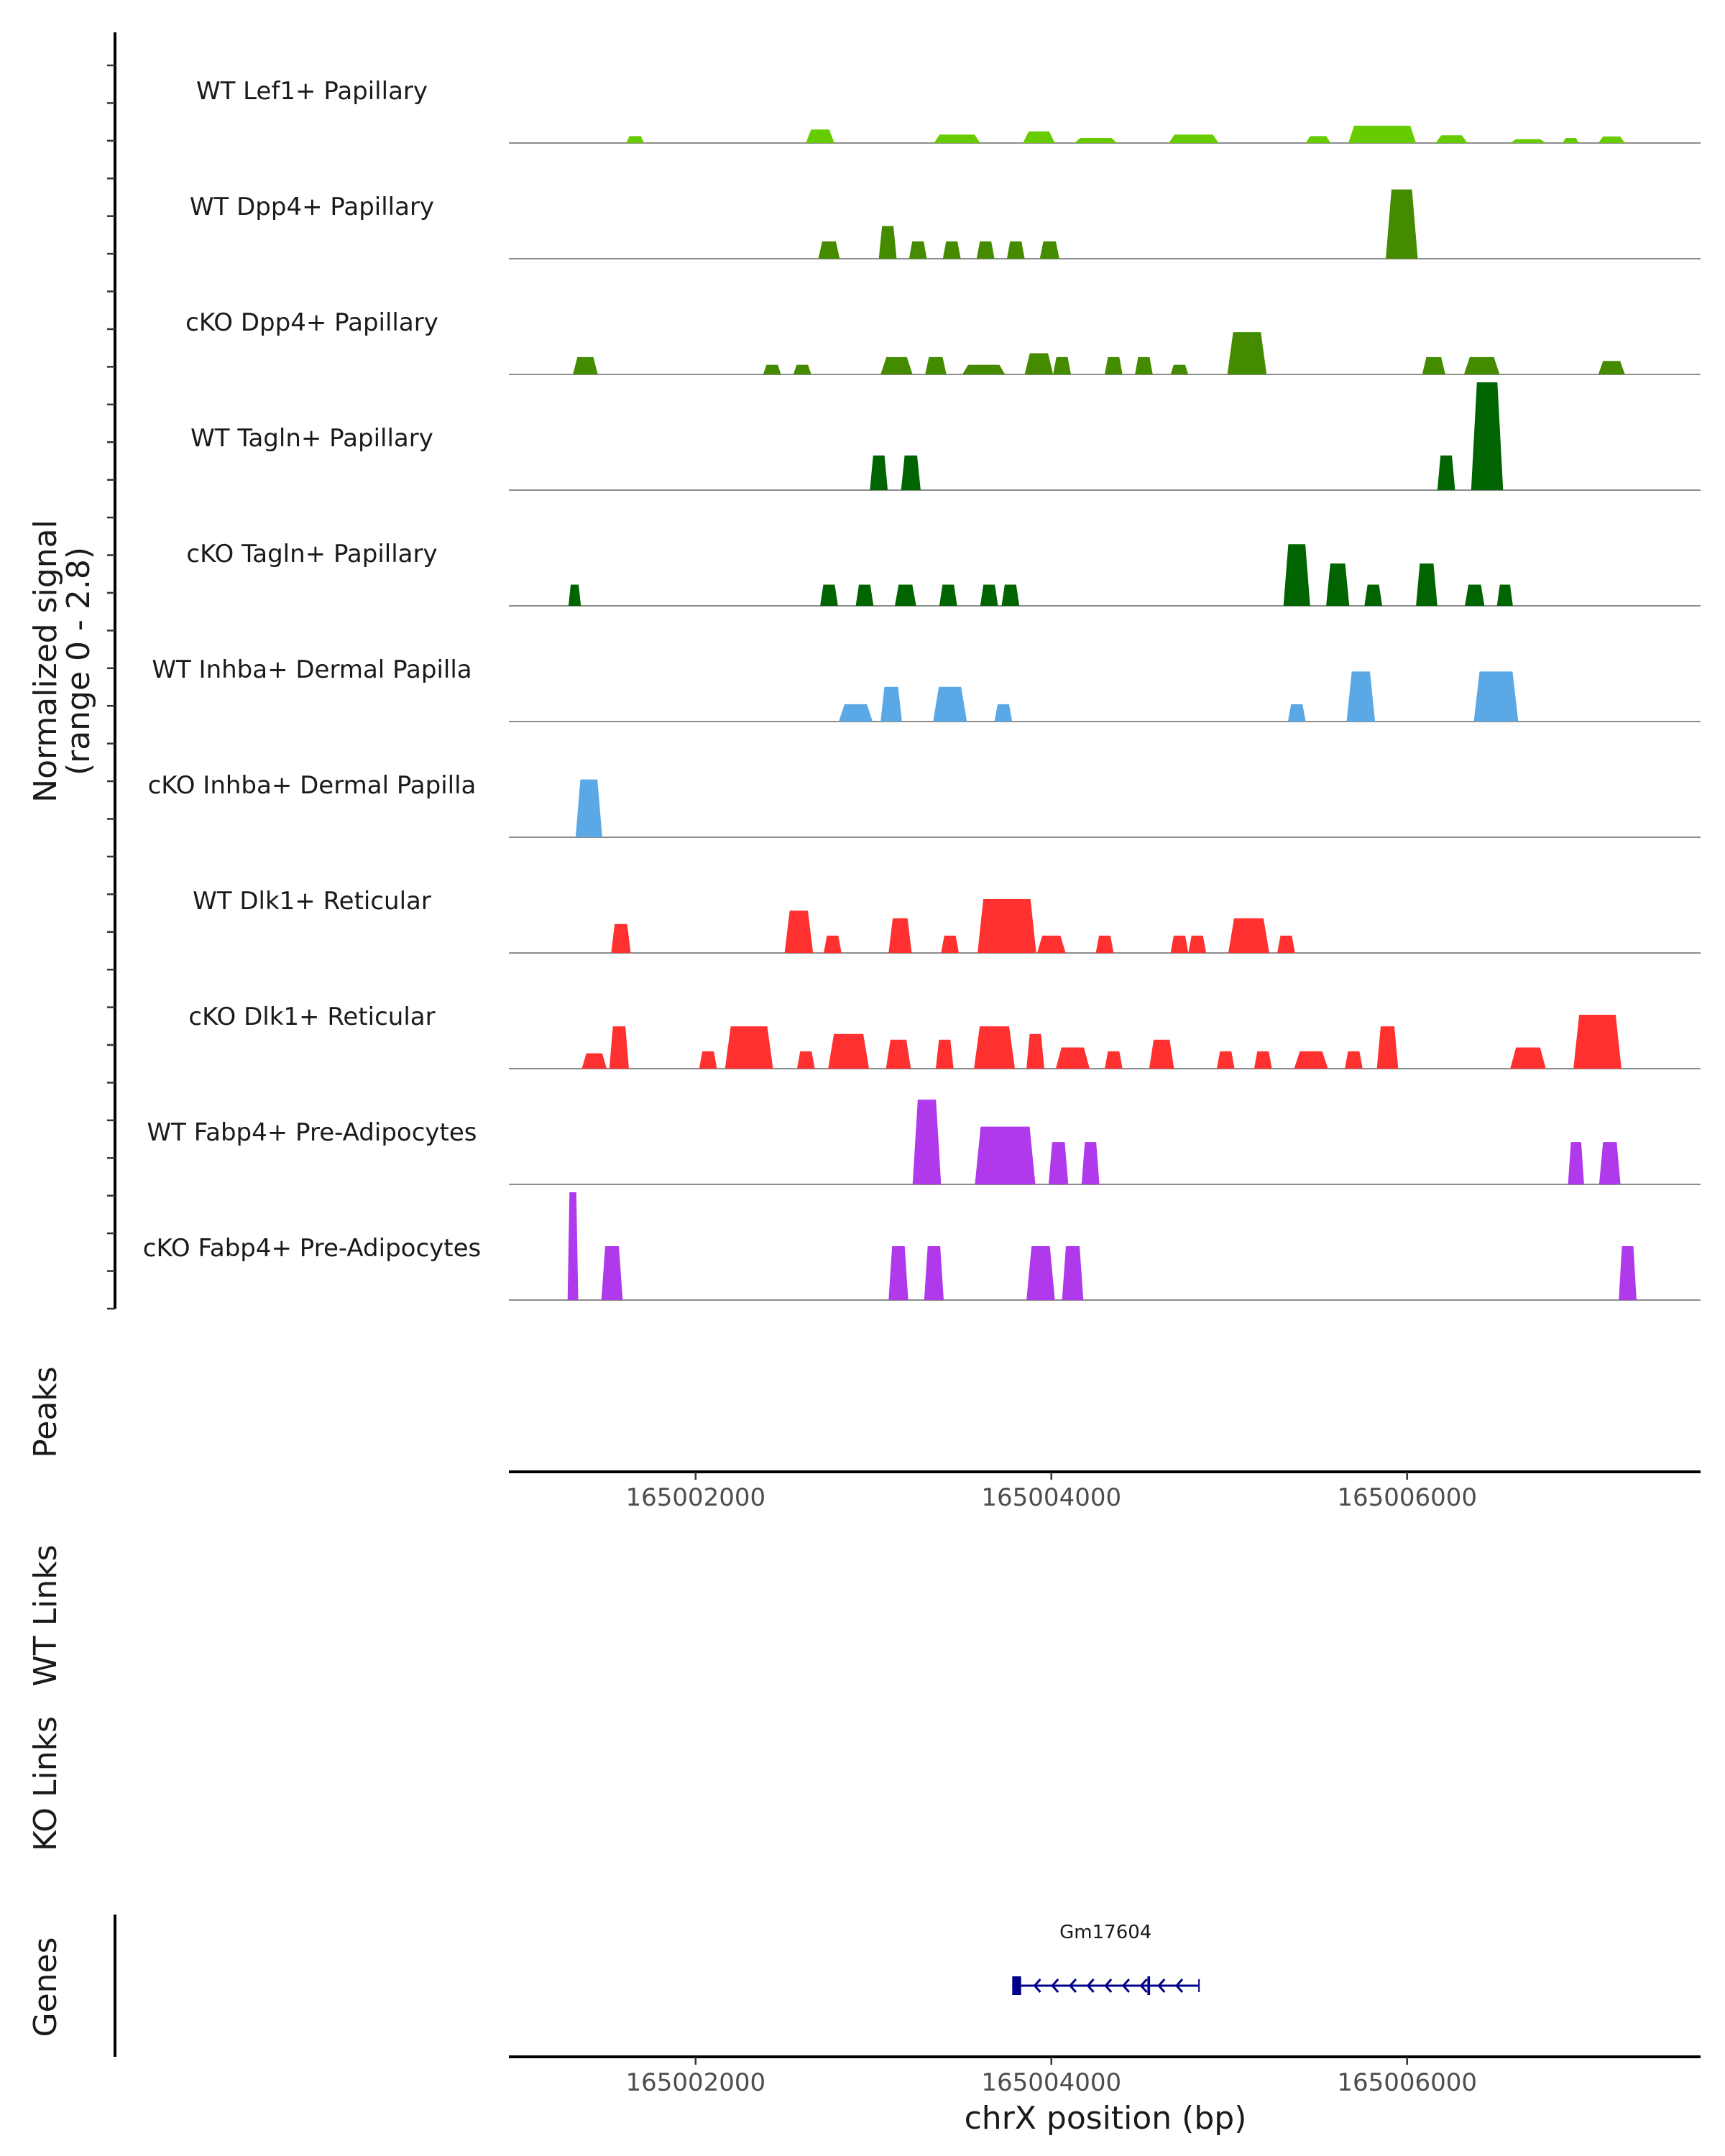  I want to click on gene-exon, so click(1016, 1985).